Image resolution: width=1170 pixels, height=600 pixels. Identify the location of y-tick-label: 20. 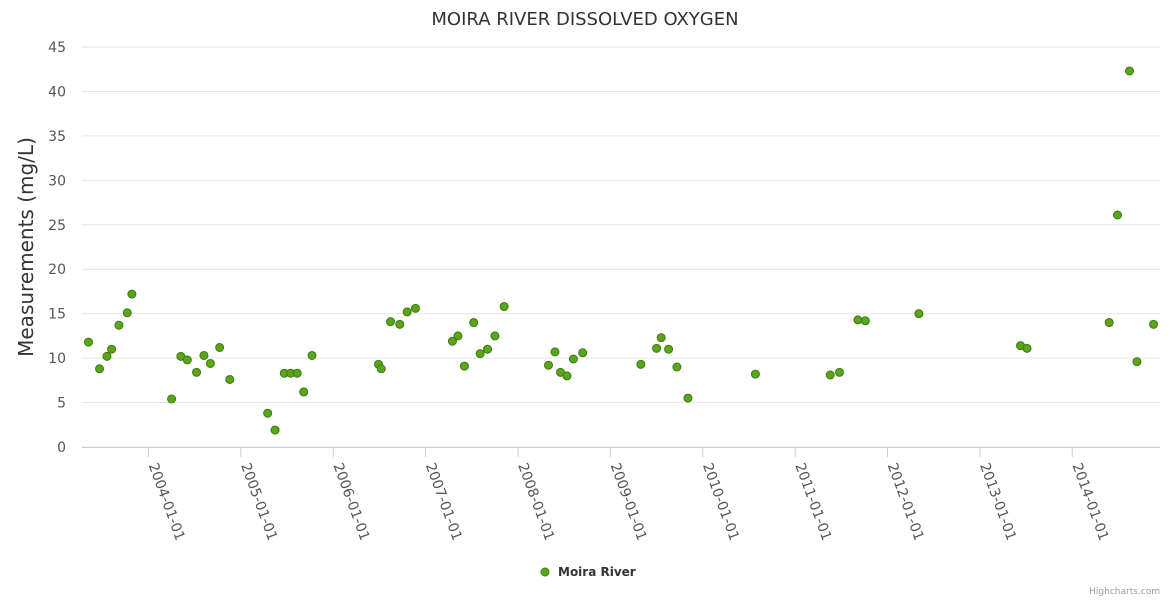
(57, 270).